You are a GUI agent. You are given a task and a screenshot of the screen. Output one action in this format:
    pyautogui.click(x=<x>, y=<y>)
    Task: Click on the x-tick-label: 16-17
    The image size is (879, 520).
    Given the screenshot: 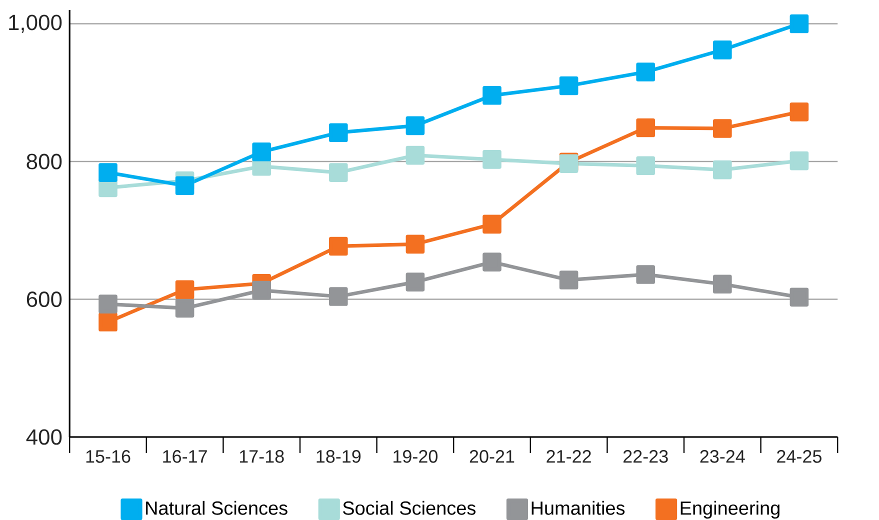 What is the action you would take?
    pyautogui.click(x=185, y=456)
    